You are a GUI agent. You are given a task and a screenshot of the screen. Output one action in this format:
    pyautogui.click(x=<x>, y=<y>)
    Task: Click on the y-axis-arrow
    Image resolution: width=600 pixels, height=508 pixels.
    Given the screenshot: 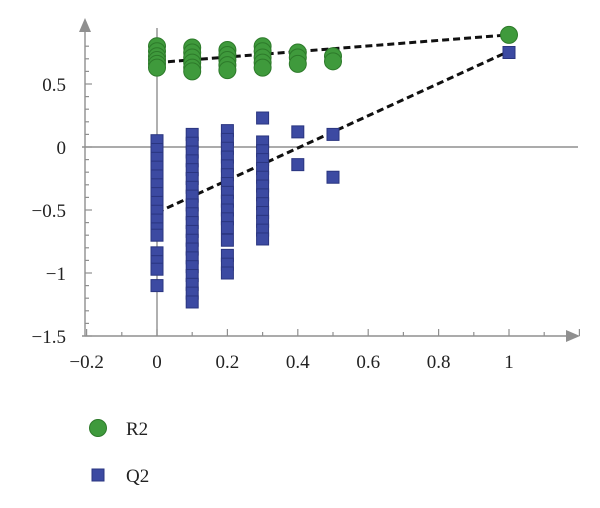 What is the action you would take?
    pyautogui.click(x=85, y=25)
    